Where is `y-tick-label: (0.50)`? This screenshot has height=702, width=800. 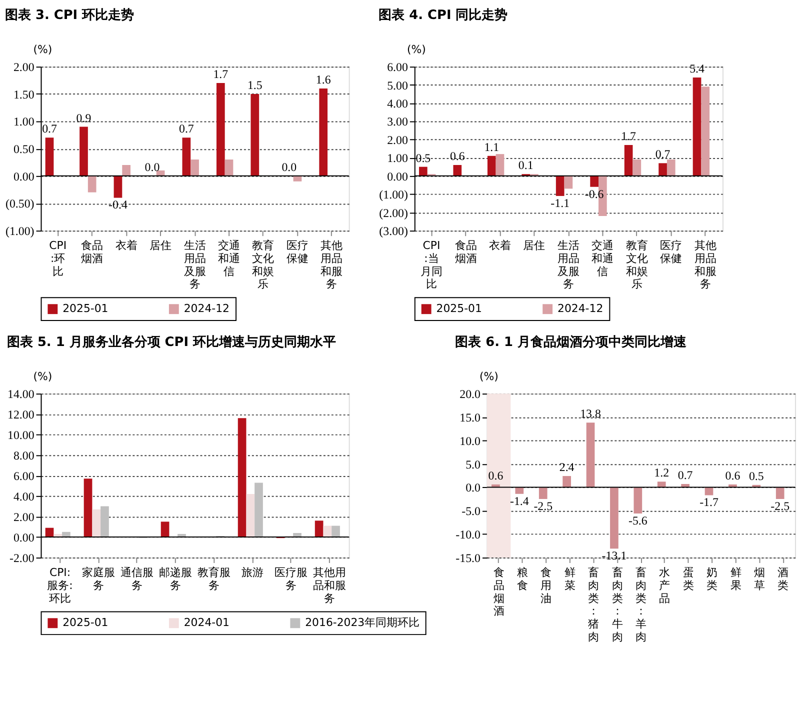
y-tick-label: (0.50) is located at coordinates (20, 203).